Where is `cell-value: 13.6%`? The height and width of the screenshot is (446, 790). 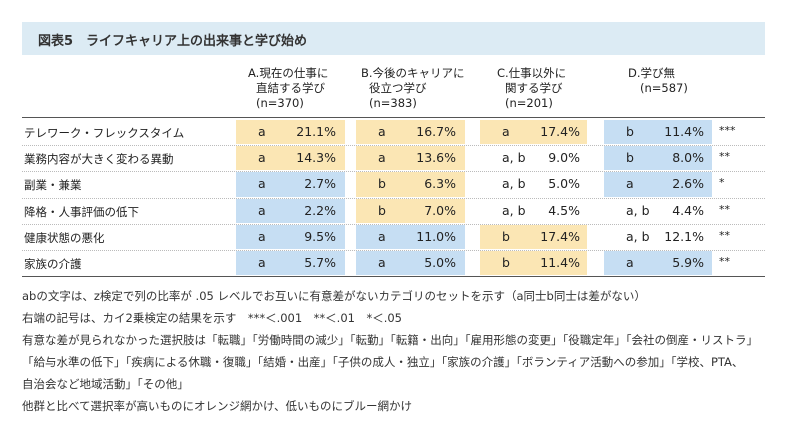 cell-value: 13.6% is located at coordinates (436, 158).